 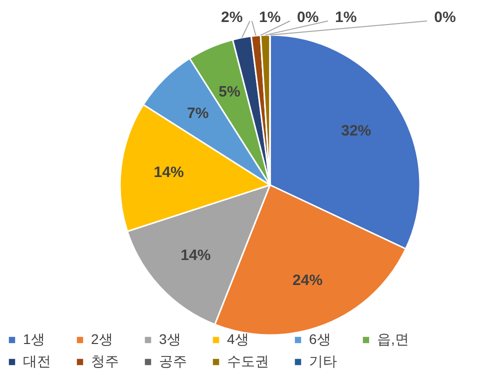 What do you see at coordinates (356, 131) in the screenshot?
I see `data-label: 32%` at bounding box center [356, 131].